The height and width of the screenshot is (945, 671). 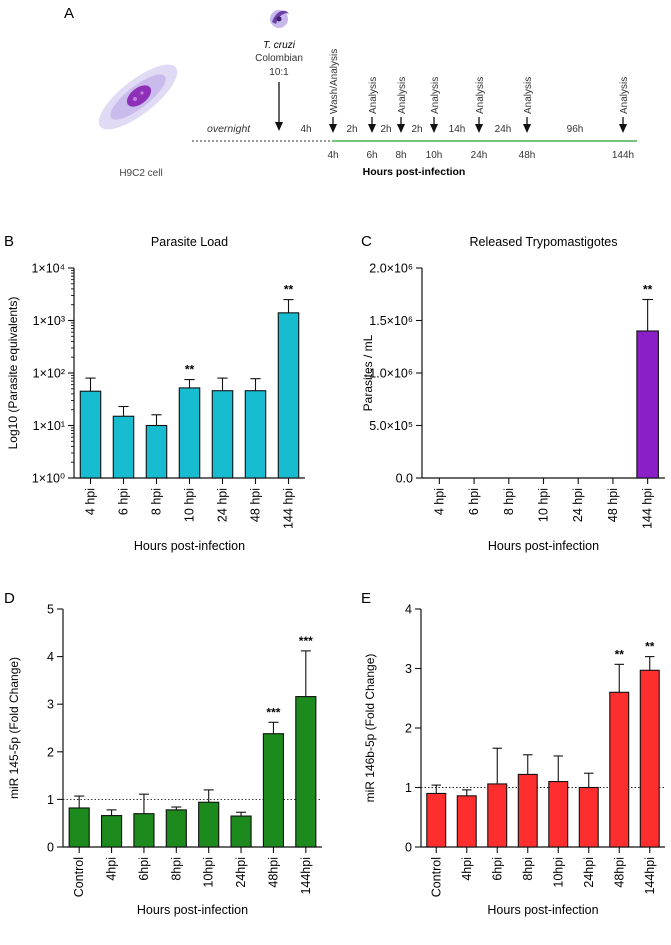 I want to click on y-tick-label: 2.0×10⁶, so click(x=391, y=269).